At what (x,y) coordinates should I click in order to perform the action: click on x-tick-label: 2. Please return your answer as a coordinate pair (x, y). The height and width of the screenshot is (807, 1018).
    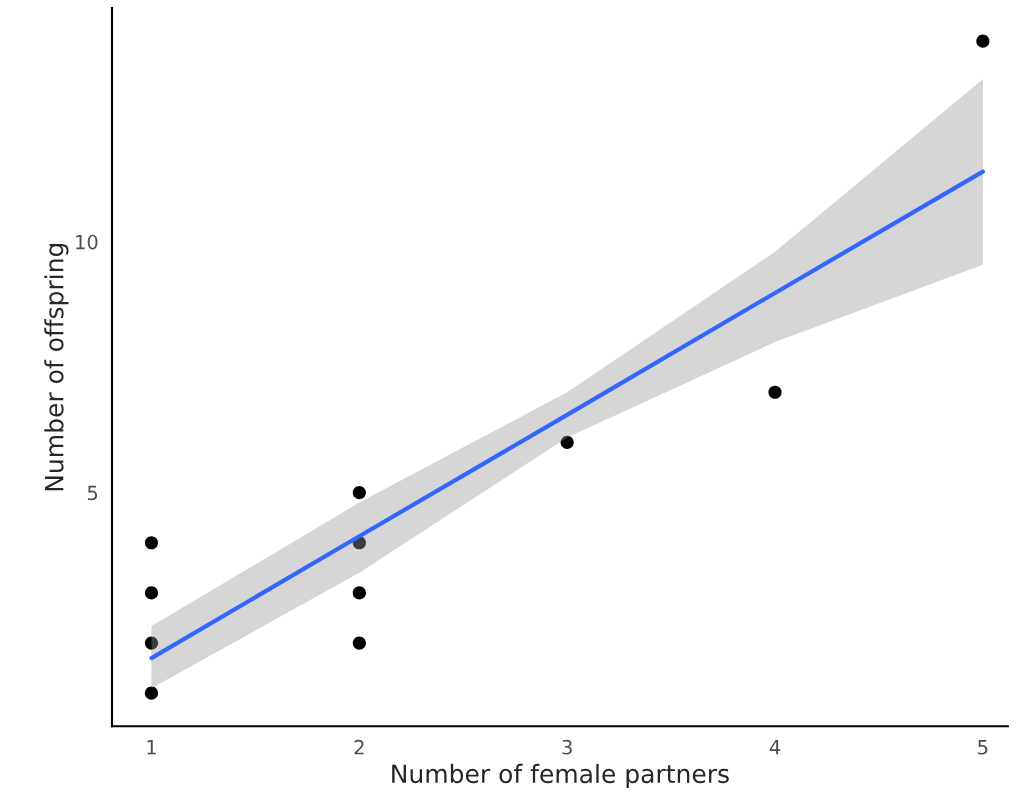
    Looking at the image, I should click on (359, 747).